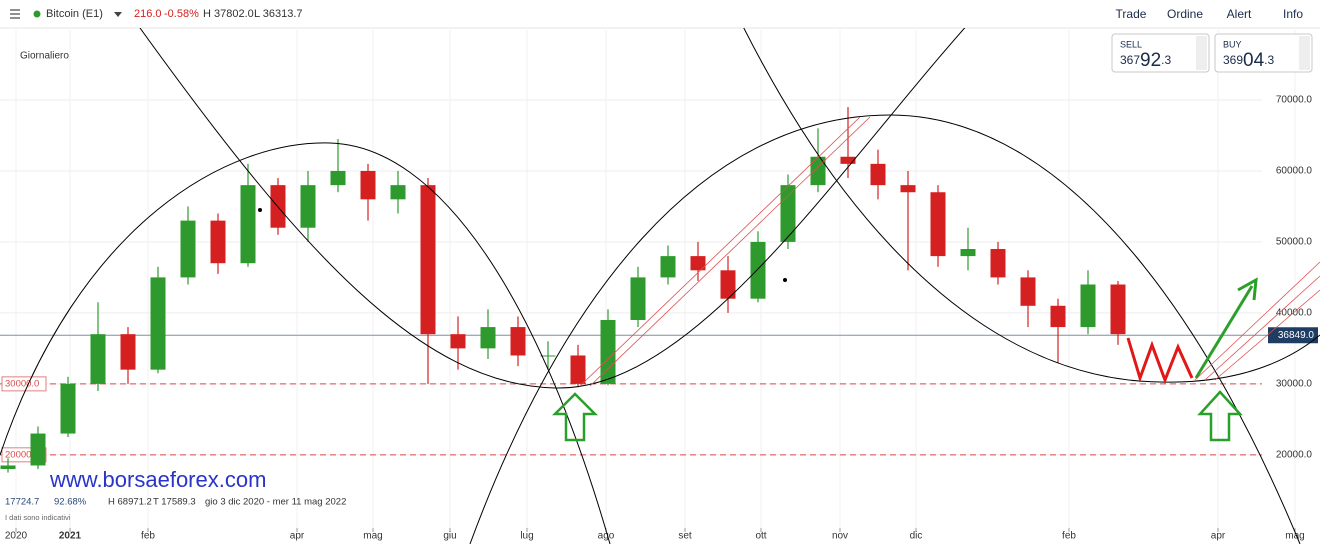  What do you see at coordinates (916, 536) in the screenshot?
I see `x-tick-label: dic` at bounding box center [916, 536].